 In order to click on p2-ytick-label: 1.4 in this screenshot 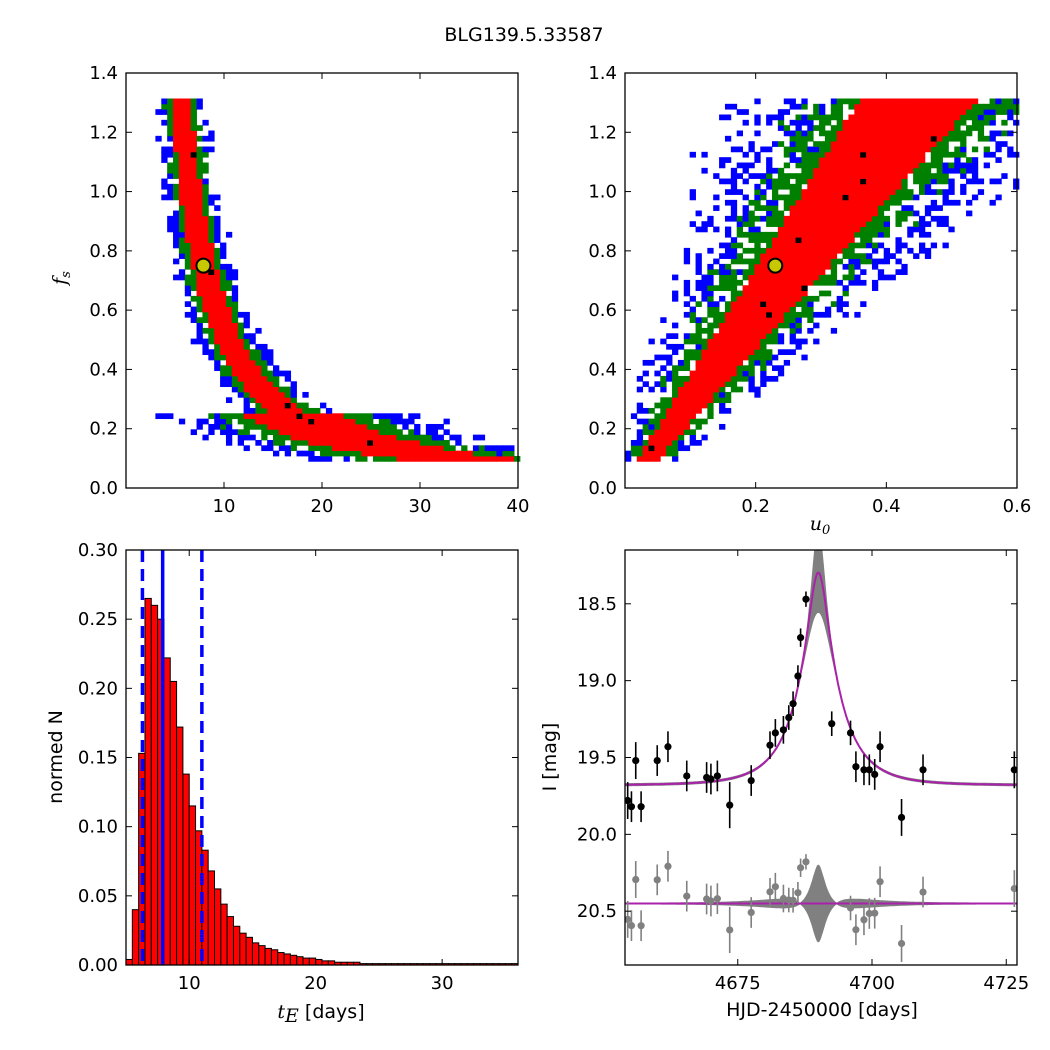, I will do `click(602, 73)`.